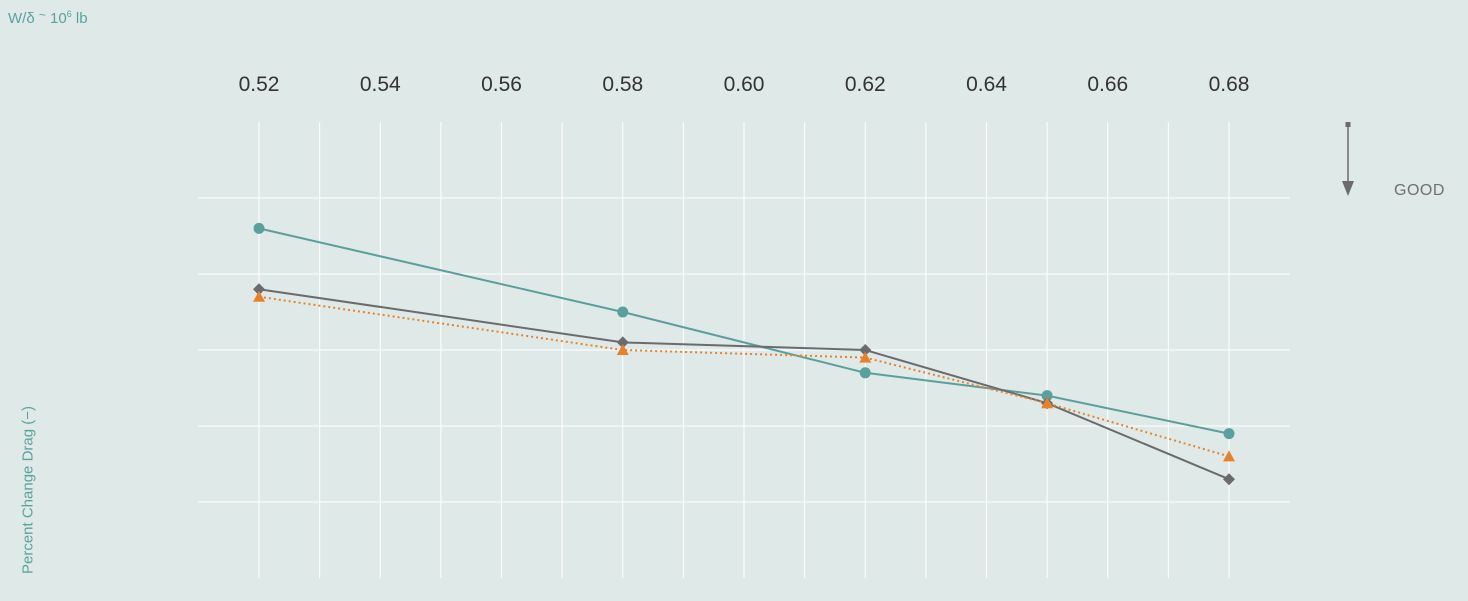  Describe the element at coordinates (622, 84) in the screenshot. I see `x-tick-label: 0.58` at that location.